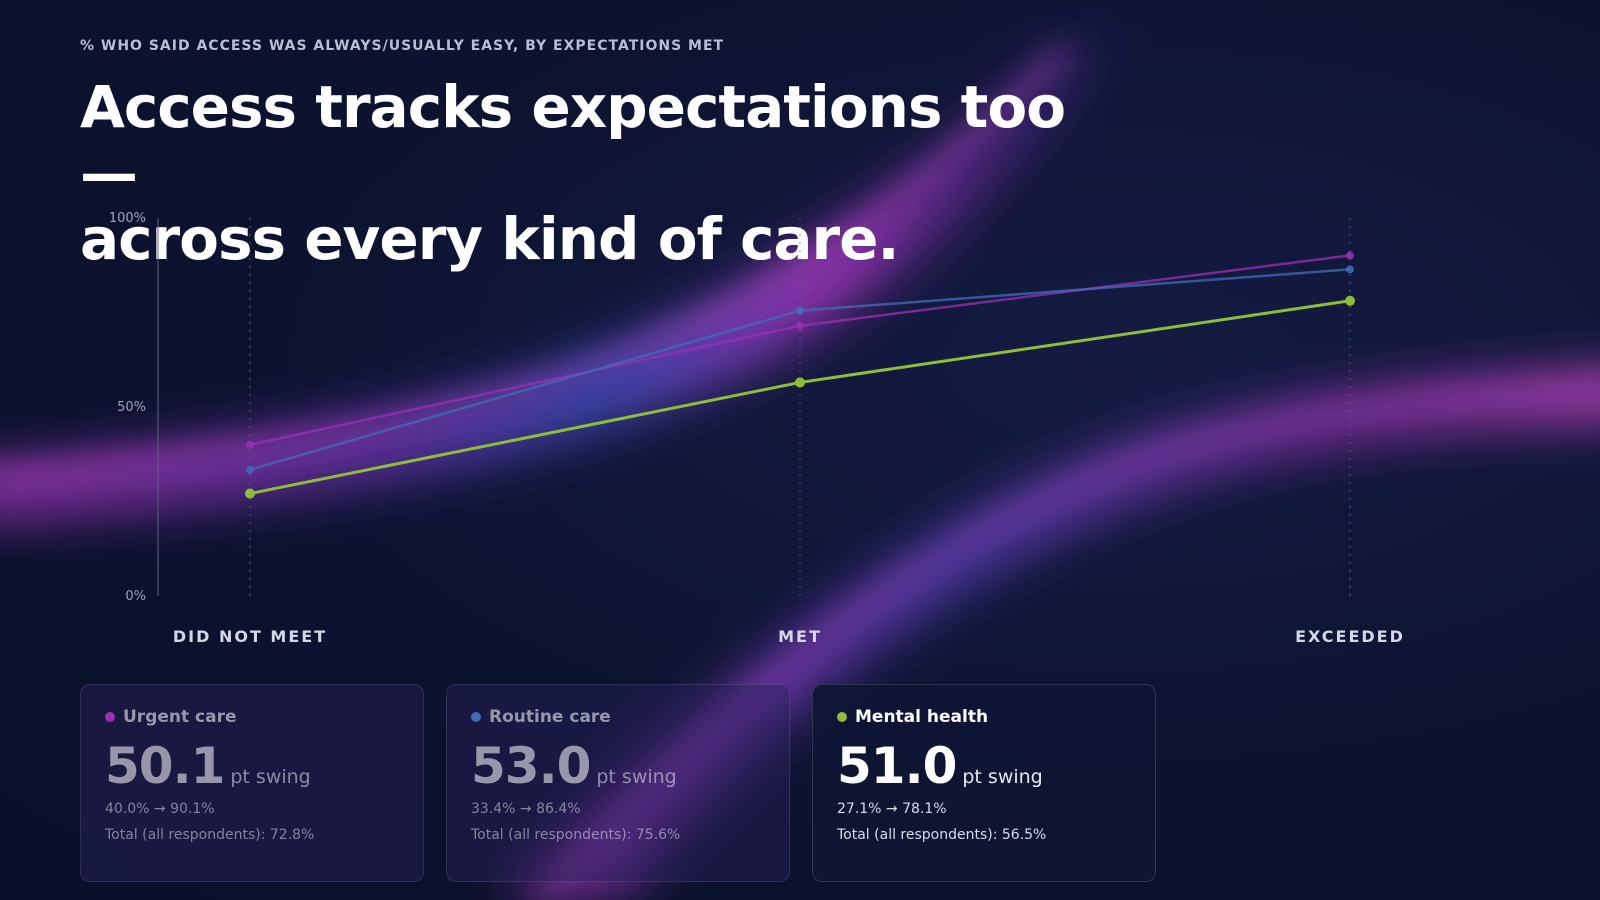 The height and width of the screenshot is (900, 1600). I want to click on card-range: 33.4% → 86.4%, so click(526, 809).